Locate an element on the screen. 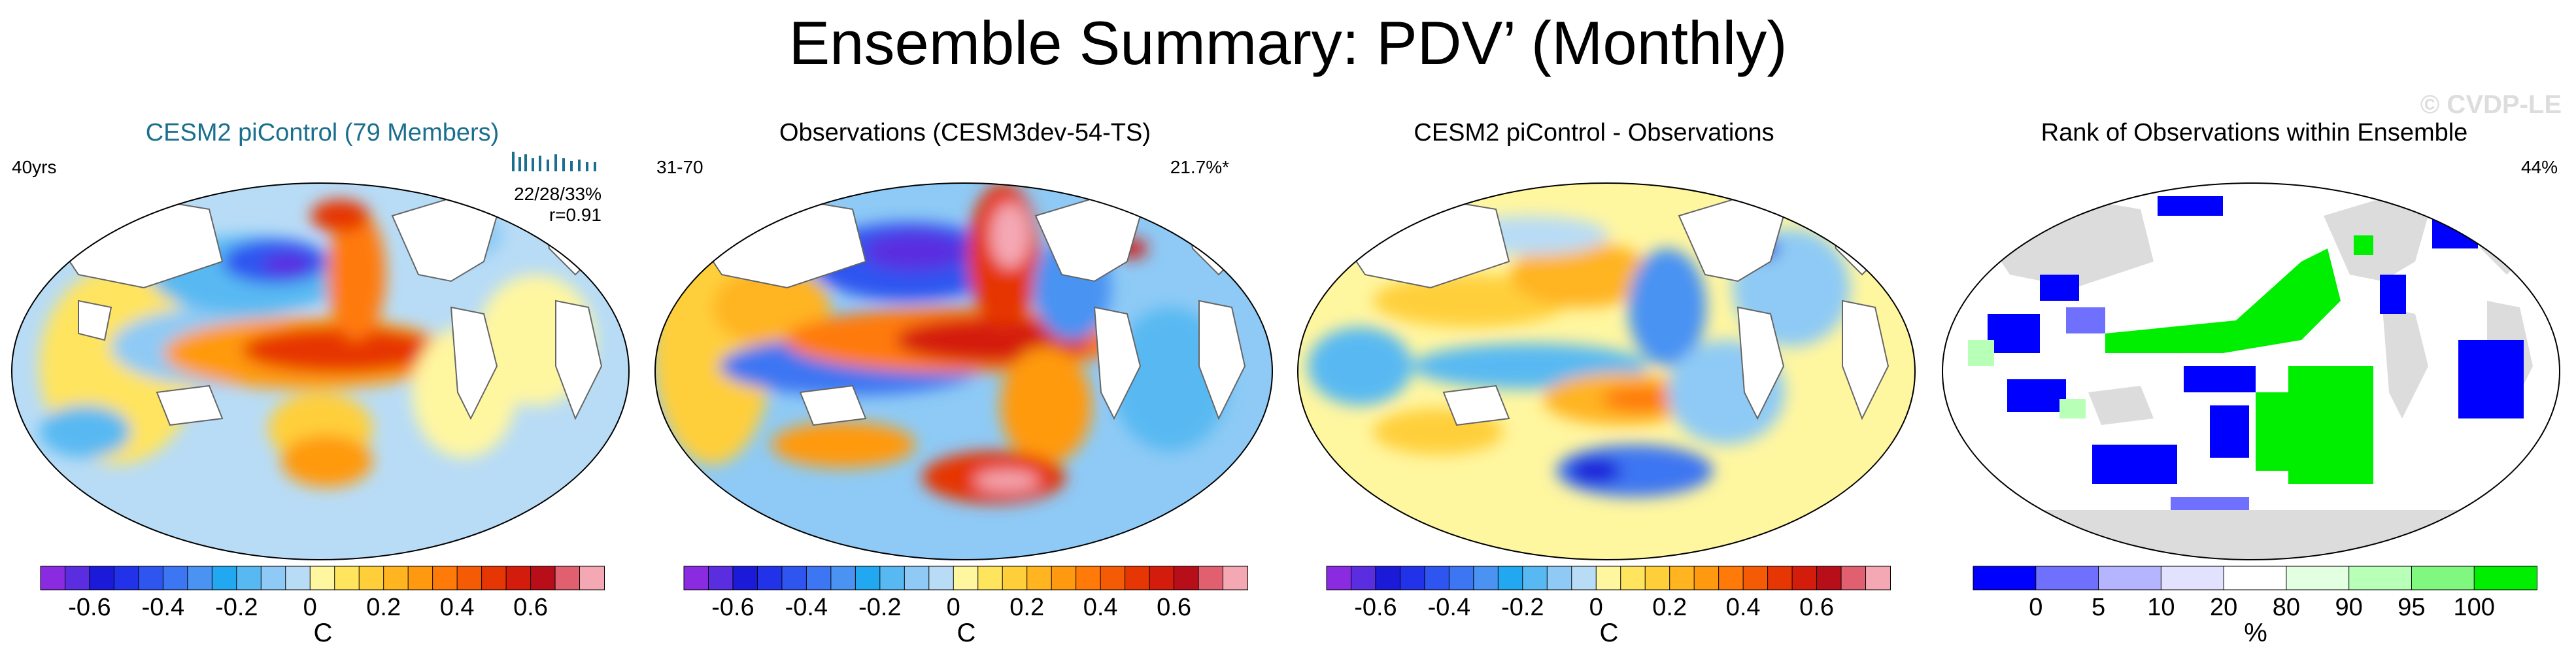 The height and width of the screenshot is (665, 2576). panel-4-pct: 44% is located at coordinates (2539, 167).